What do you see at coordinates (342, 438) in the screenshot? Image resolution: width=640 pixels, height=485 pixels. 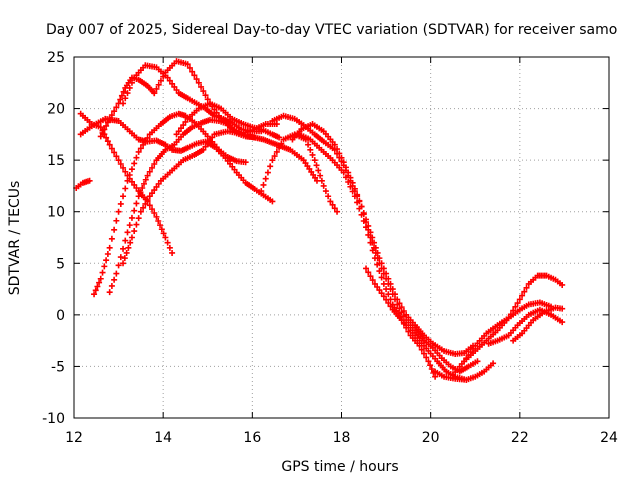 I see `x-tick-label: 18` at bounding box center [342, 438].